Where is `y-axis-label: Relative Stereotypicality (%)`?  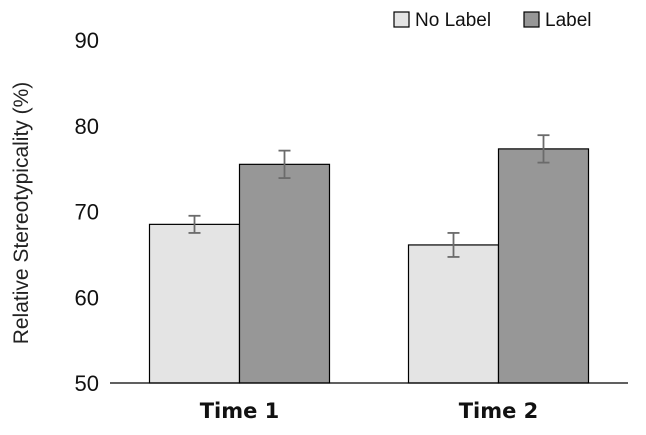 y-axis-label: Relative Stereotypicality (%) is located at coordinates (21, 213).